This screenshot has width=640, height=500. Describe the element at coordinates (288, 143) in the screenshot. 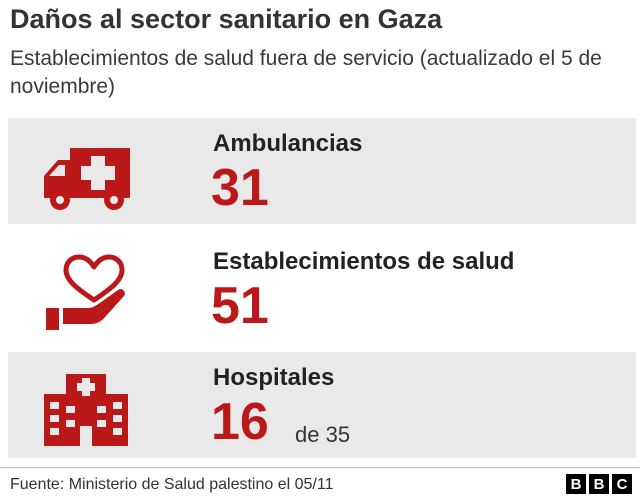

I see `stat-label: Ambulancias` at that location.